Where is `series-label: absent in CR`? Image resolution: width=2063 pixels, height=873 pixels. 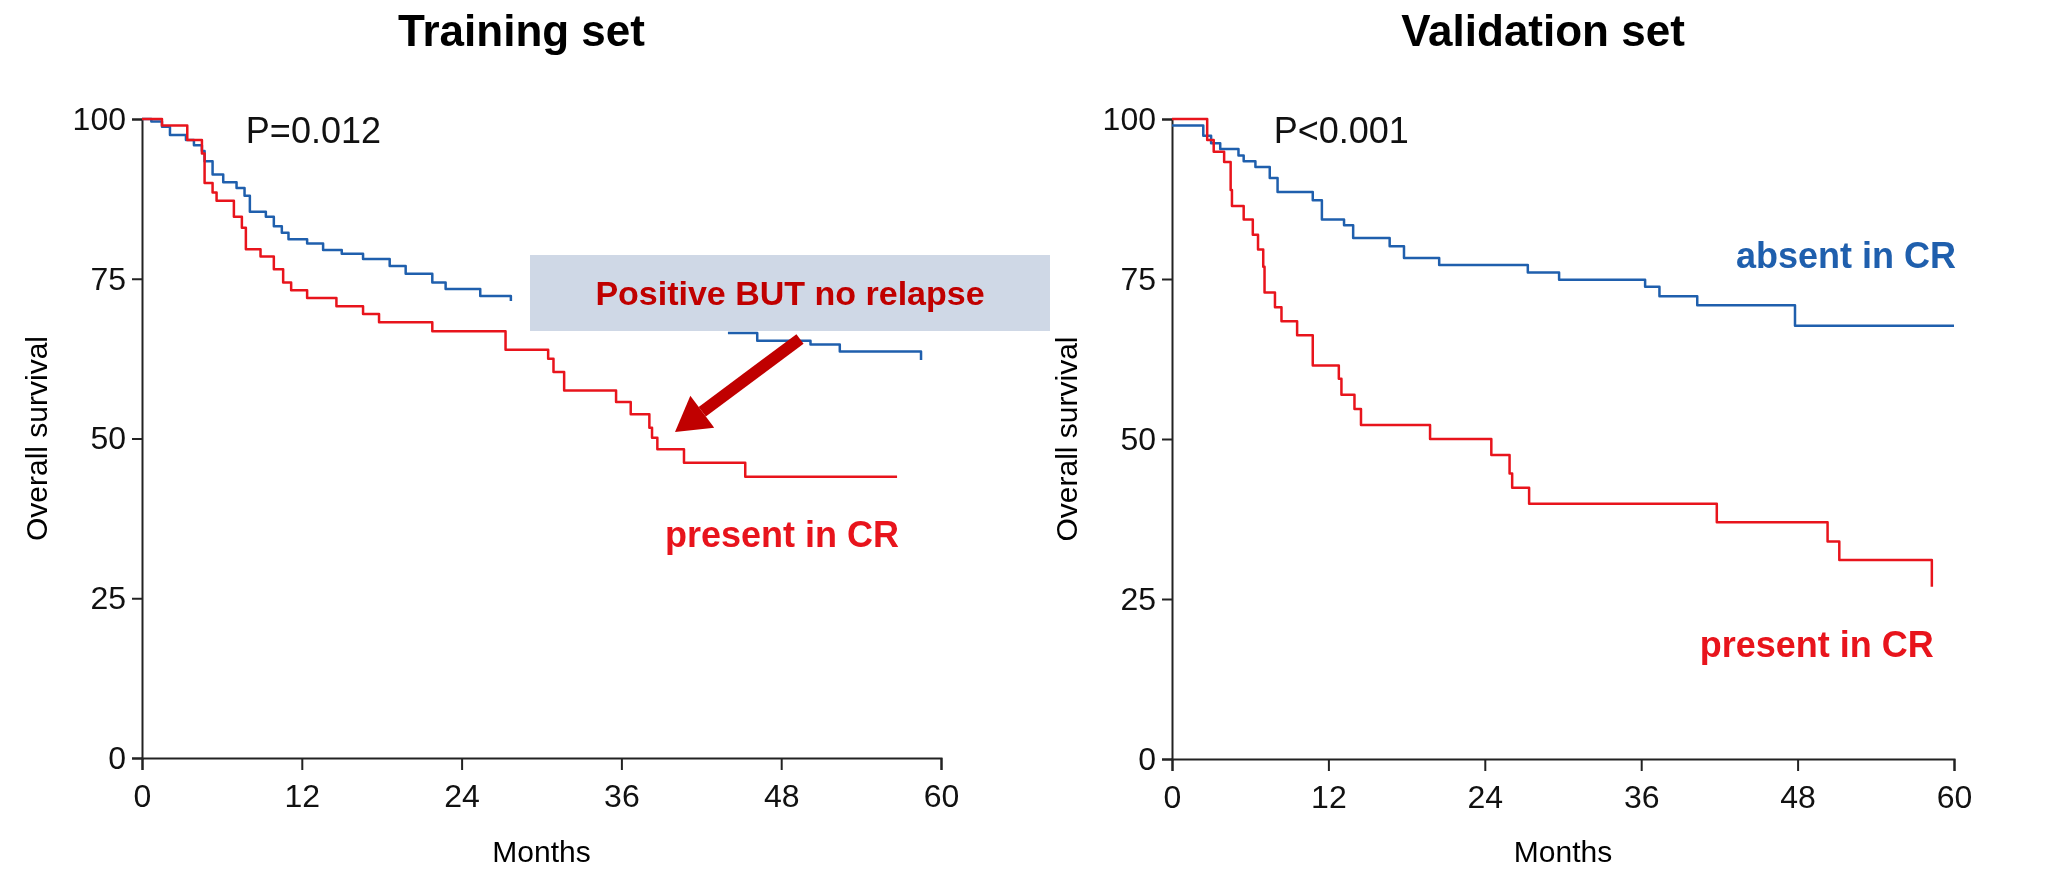 series-label: absent in CR is located at coordinates (1845, 256).